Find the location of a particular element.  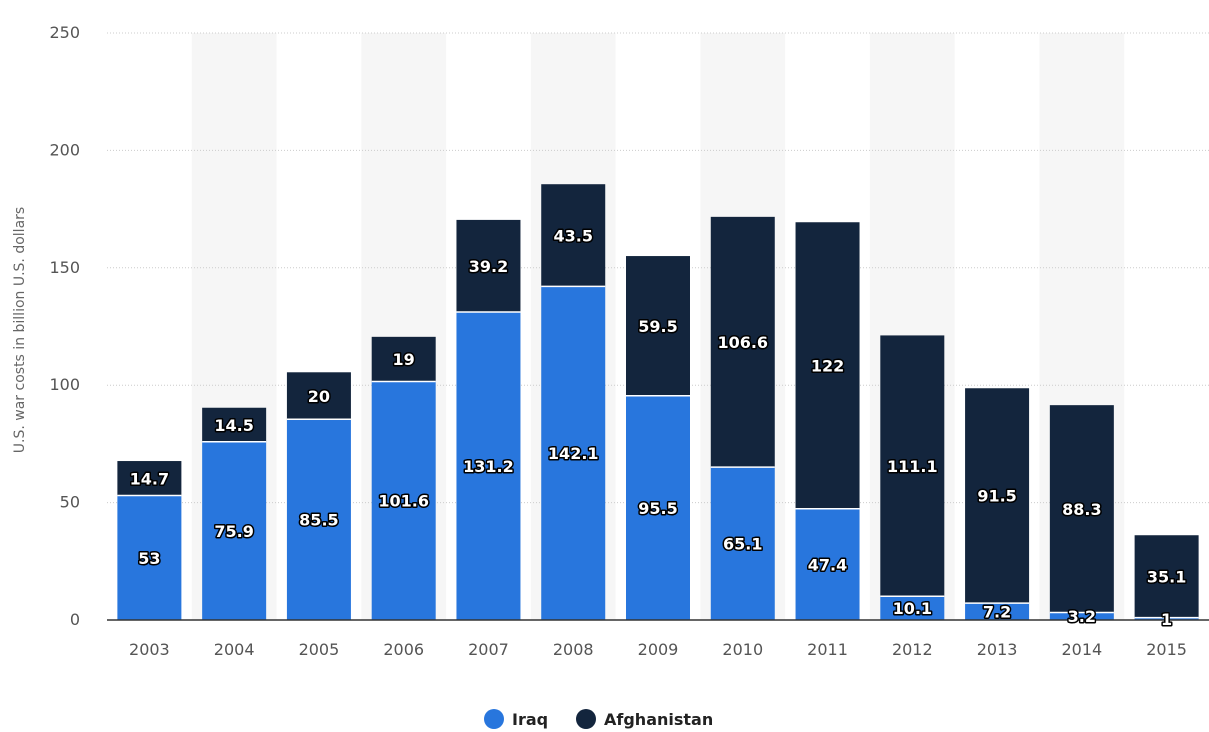

x-tick-label: 2004 is located at coordinates (234, 649).